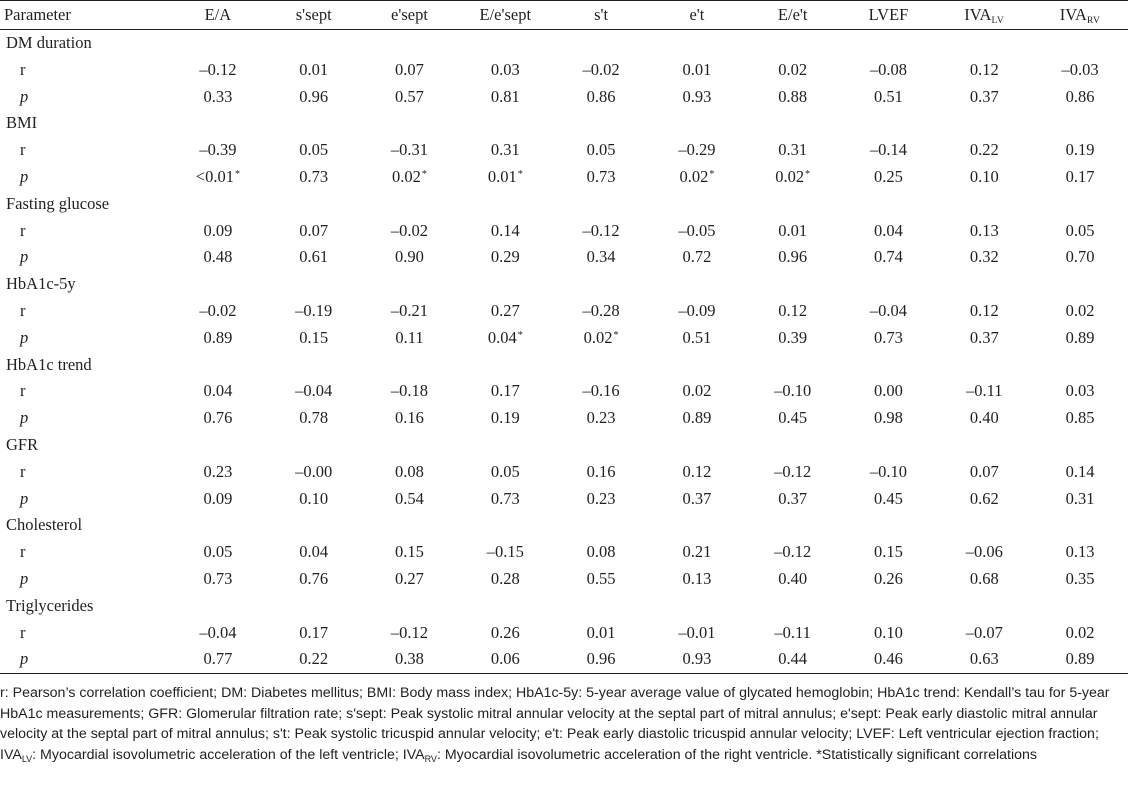 The height and width of the screenshot is (795, 1128). What do you see at coordinates (984, 632) in the screenshot?
I see `cell-value: –0.07` at bounding box center [984, 632].